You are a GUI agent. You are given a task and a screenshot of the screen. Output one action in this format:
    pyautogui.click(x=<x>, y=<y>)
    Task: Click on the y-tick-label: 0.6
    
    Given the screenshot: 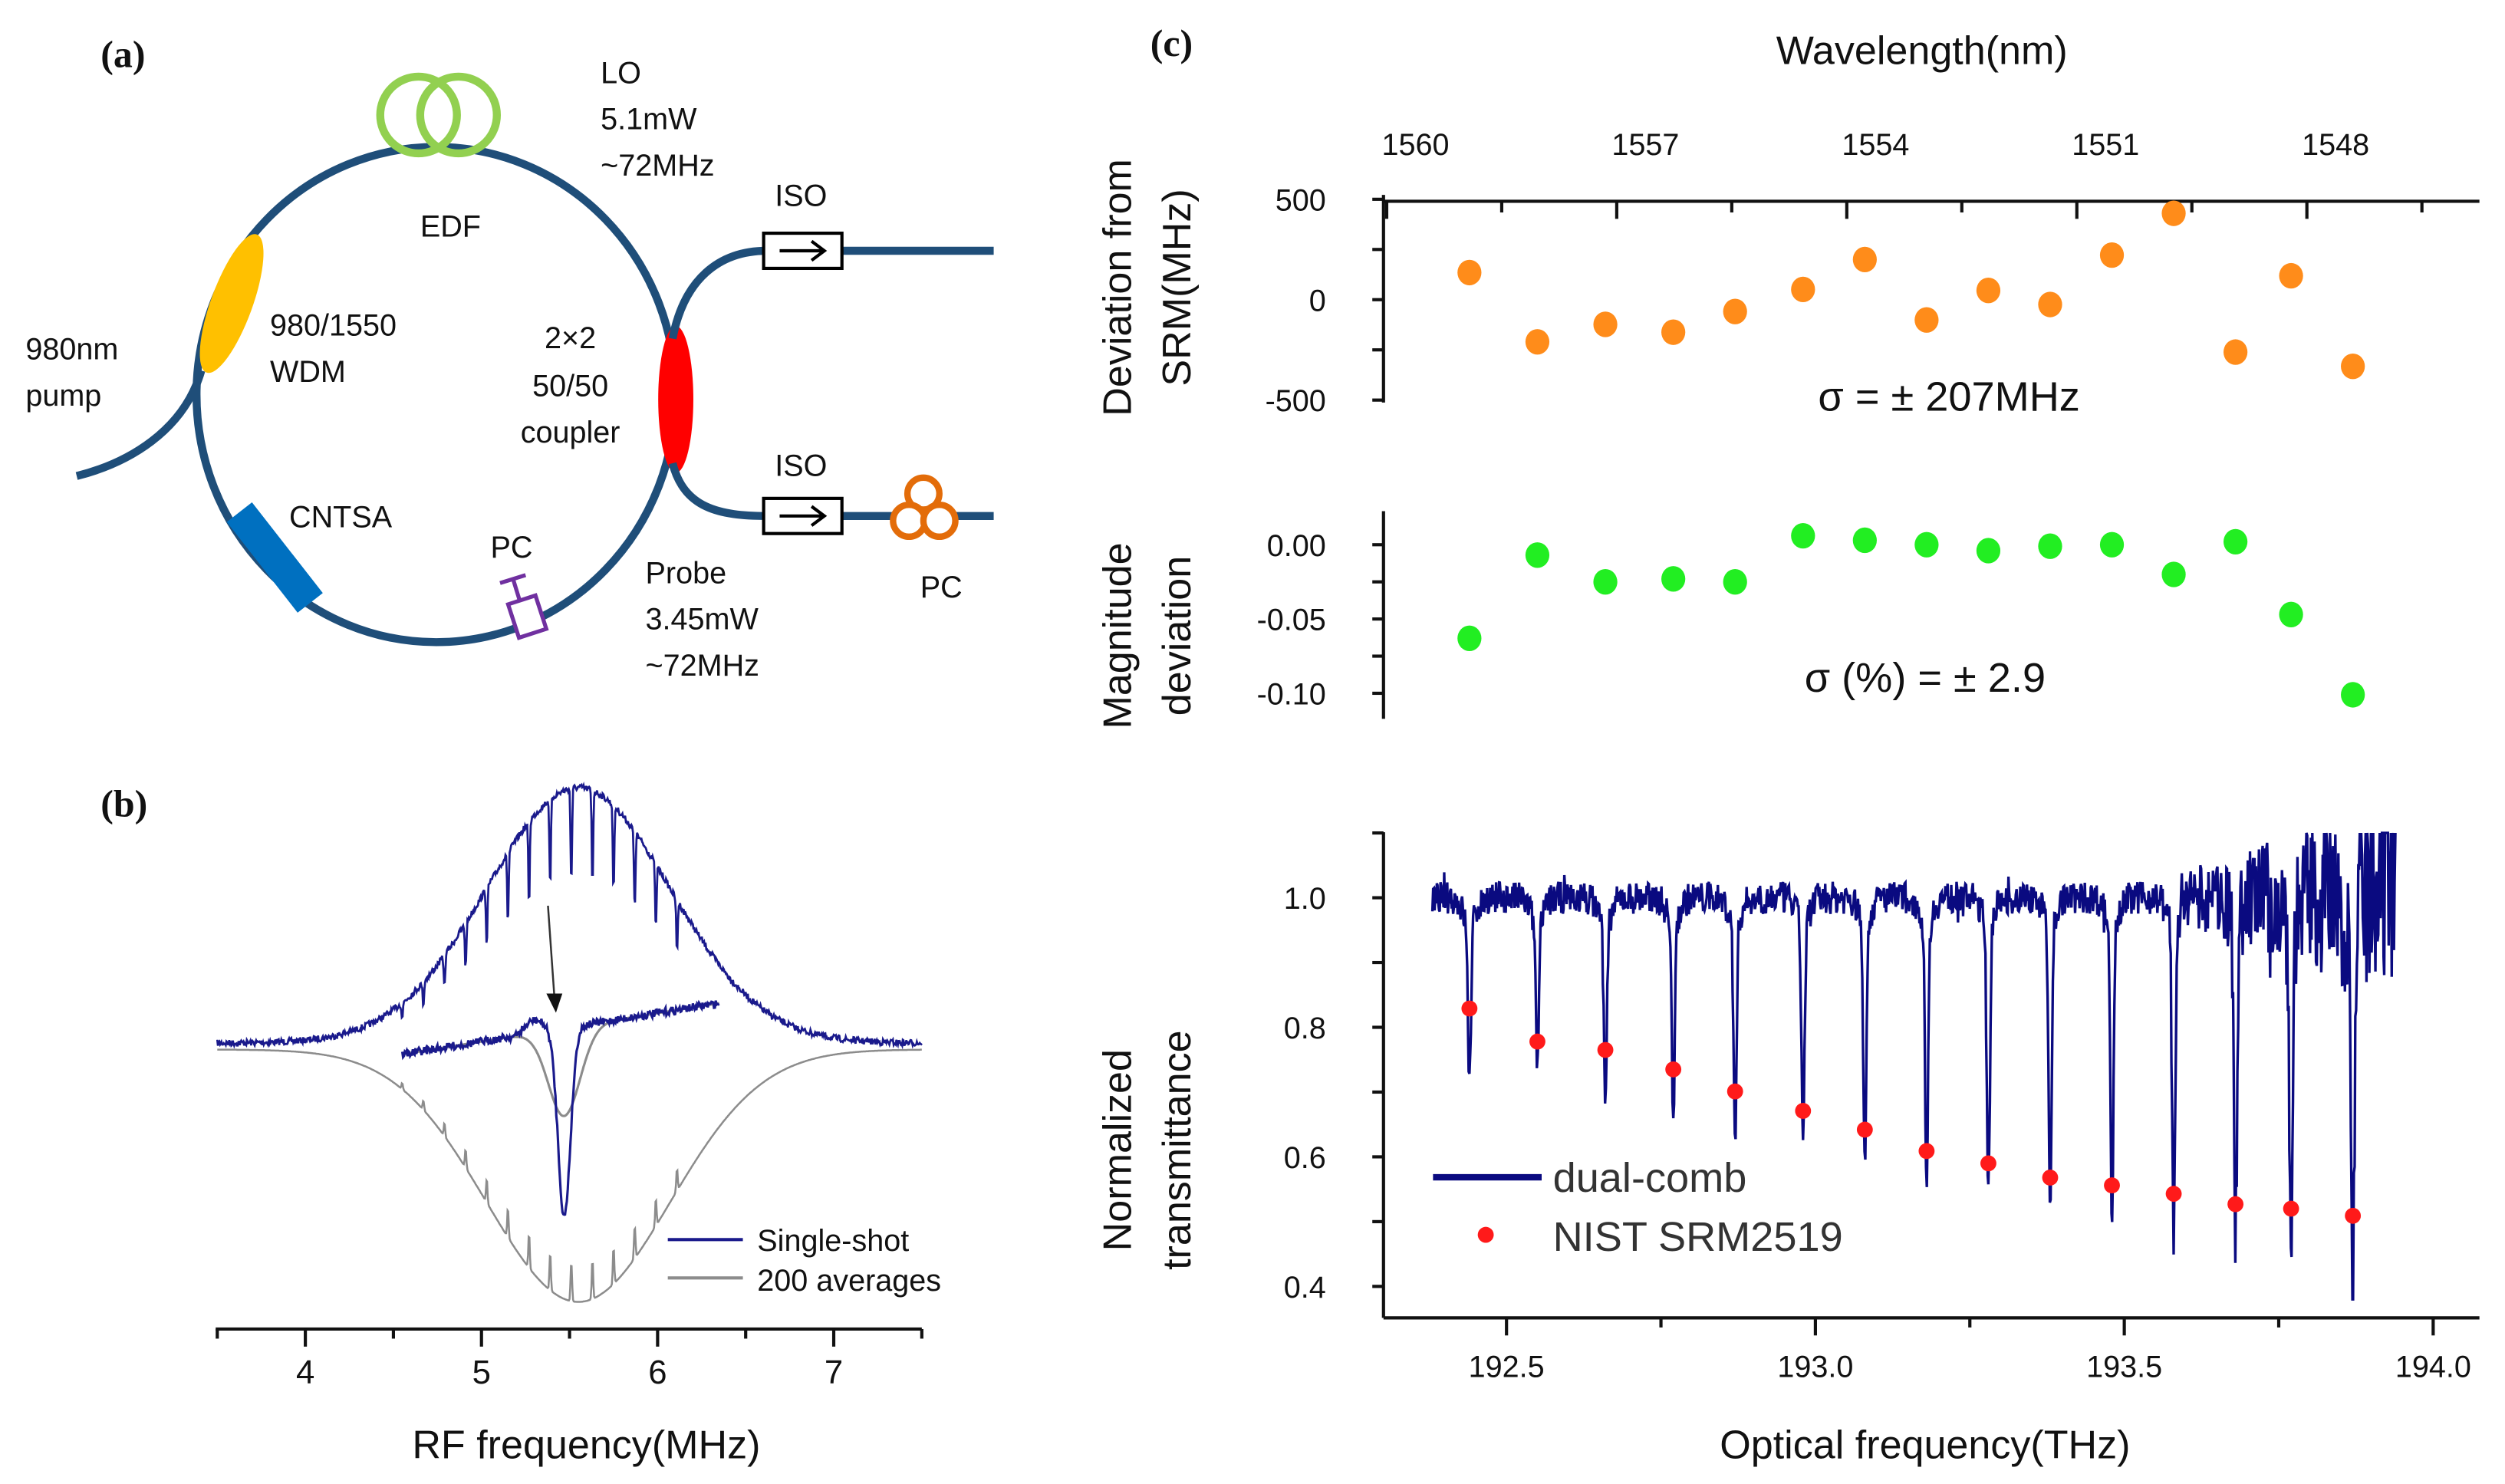 What is the action you would take?
    pyautogui.click(x=1305, y=1158)
    